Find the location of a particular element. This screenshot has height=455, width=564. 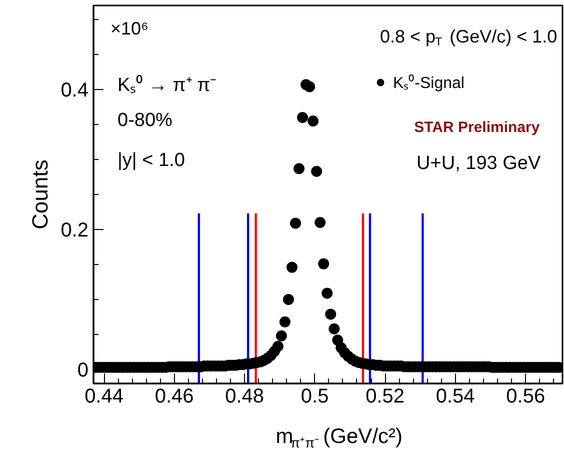

y-tick-label: 0.4 is located at coordinates (74, 91).